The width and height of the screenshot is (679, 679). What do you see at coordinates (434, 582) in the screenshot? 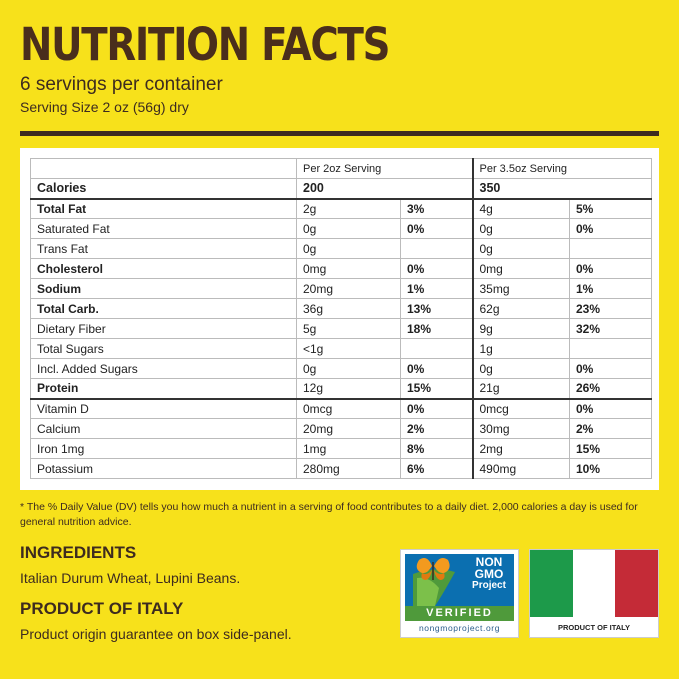
I see `butterfly-icon` at bounding box center [434, 582].